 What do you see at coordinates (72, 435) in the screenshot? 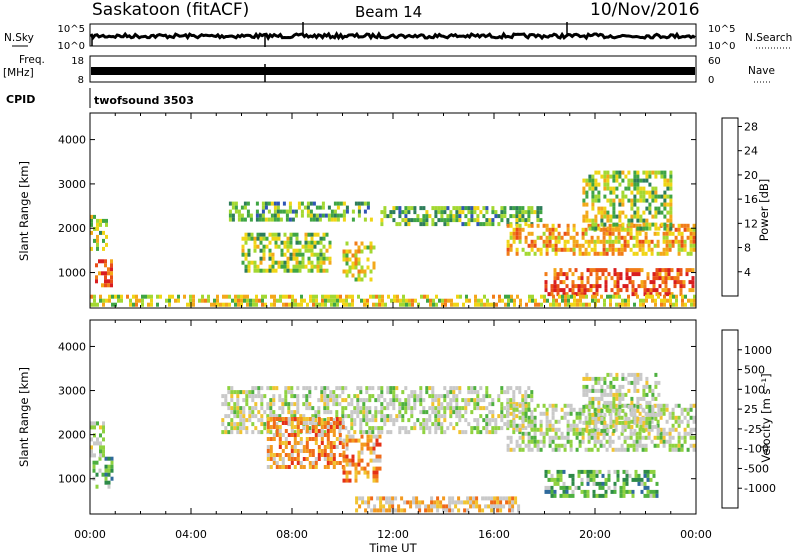
I see `y-tick-label: 2000` at bounding box center [72, 435].